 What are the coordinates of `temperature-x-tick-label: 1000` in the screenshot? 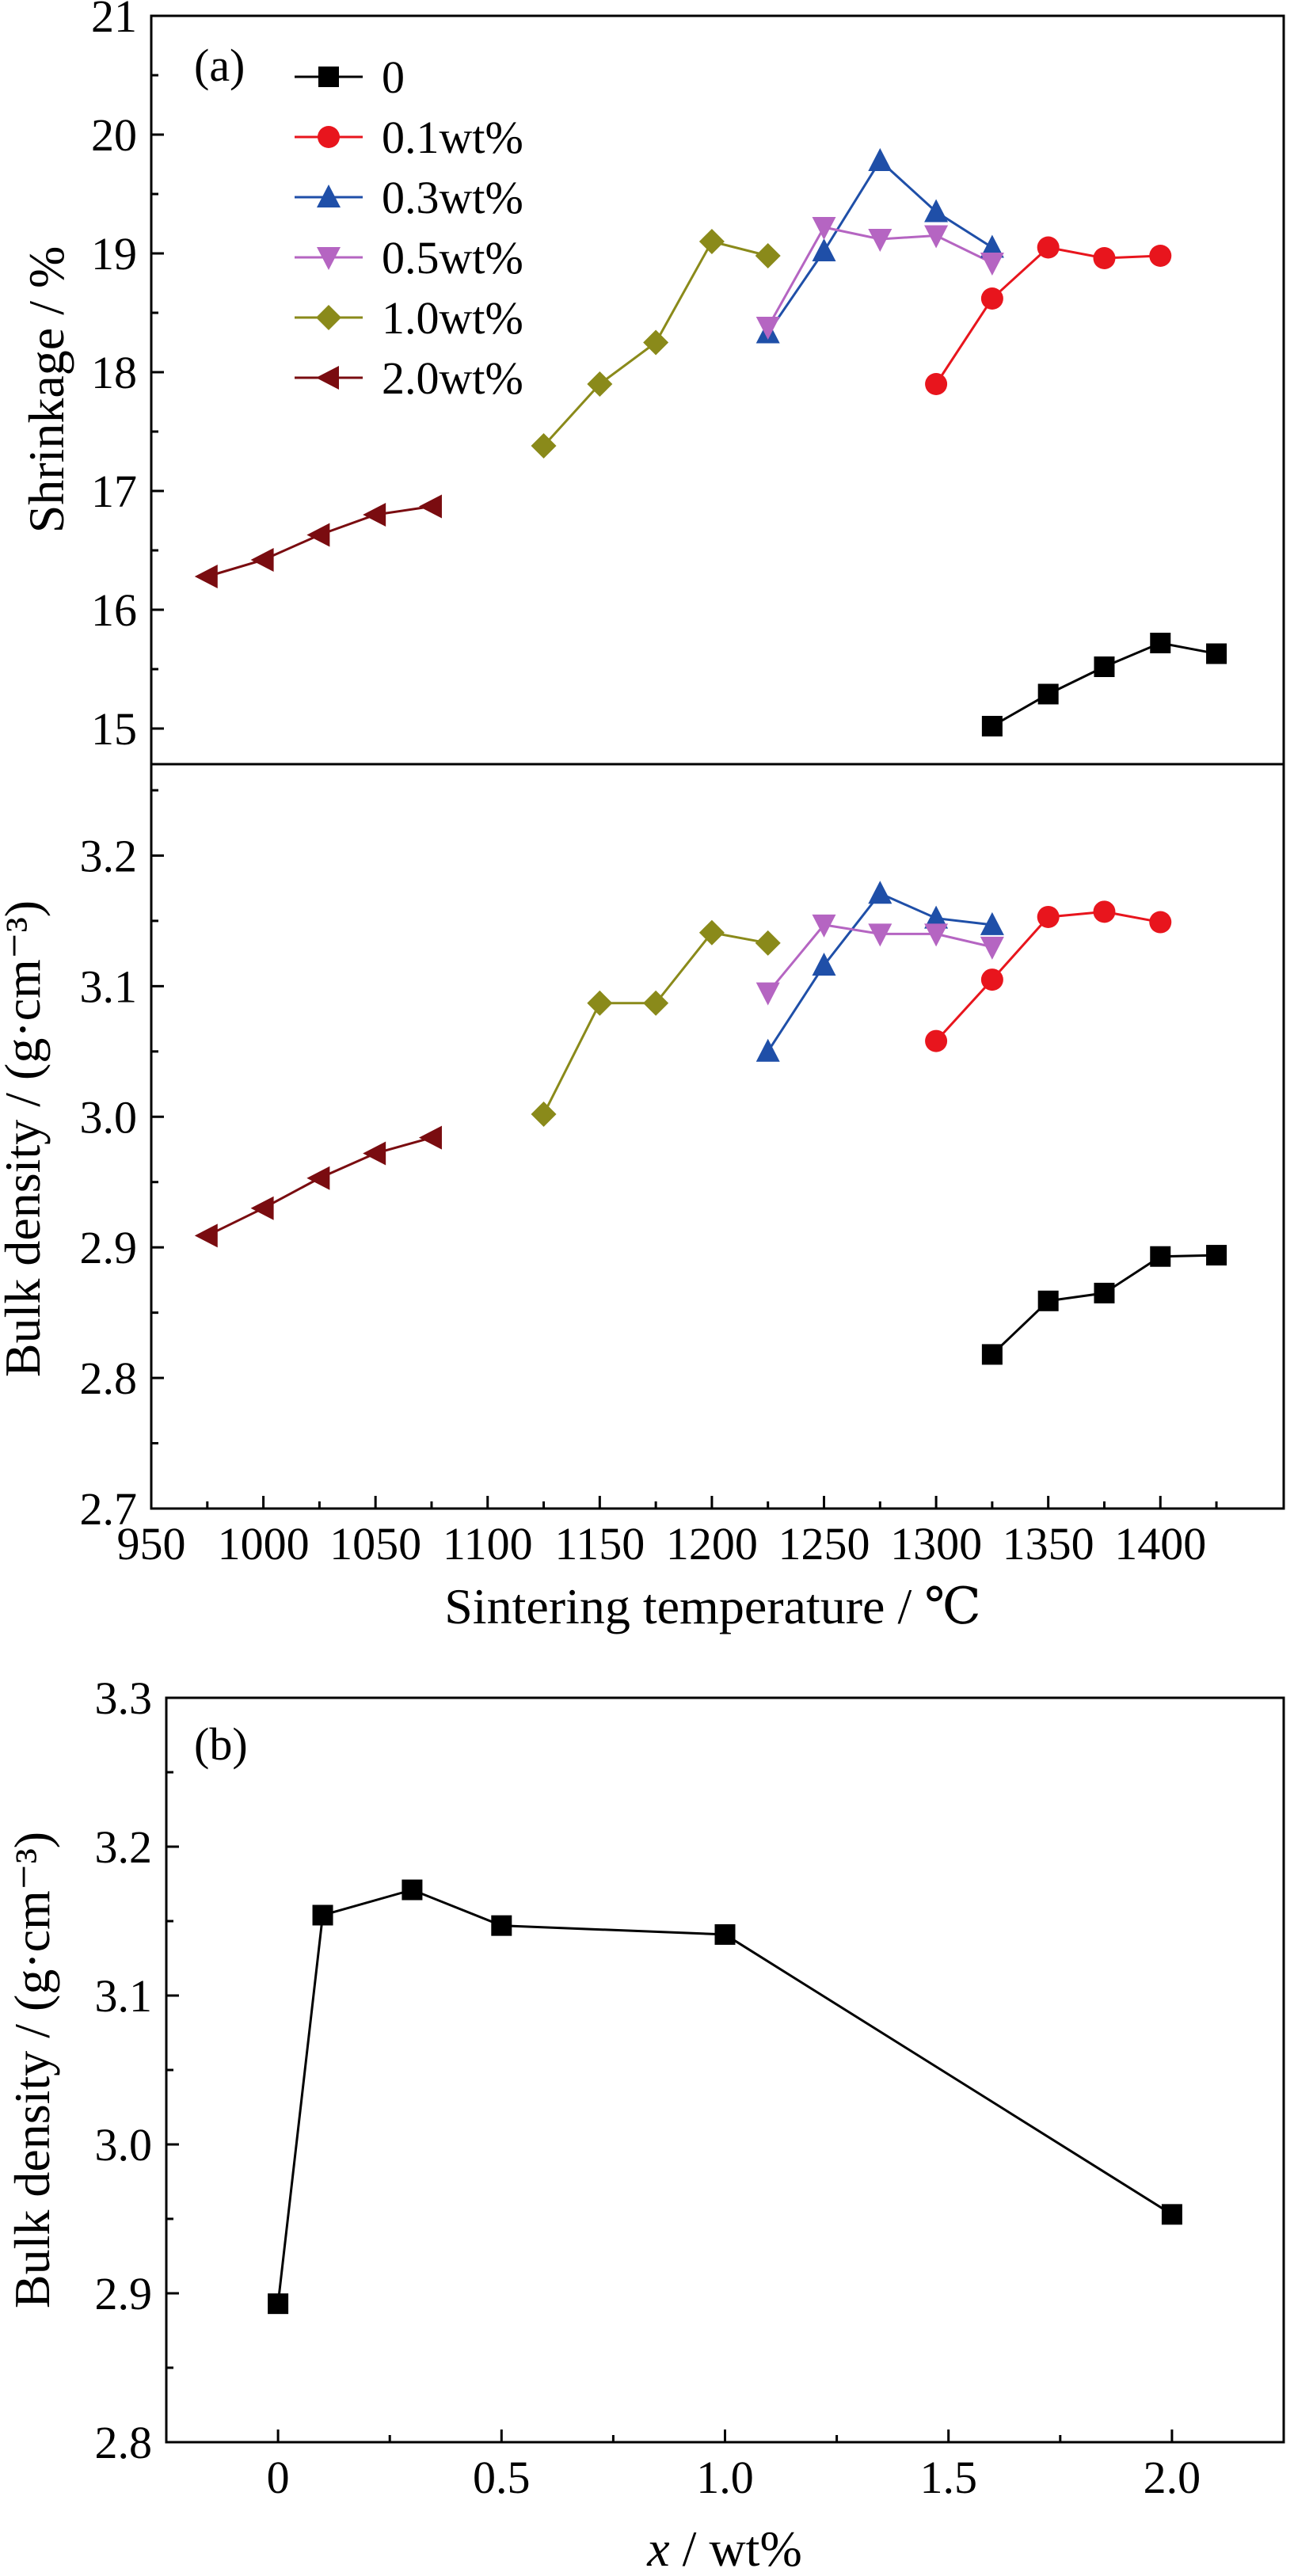 It's located at (264, 1544).